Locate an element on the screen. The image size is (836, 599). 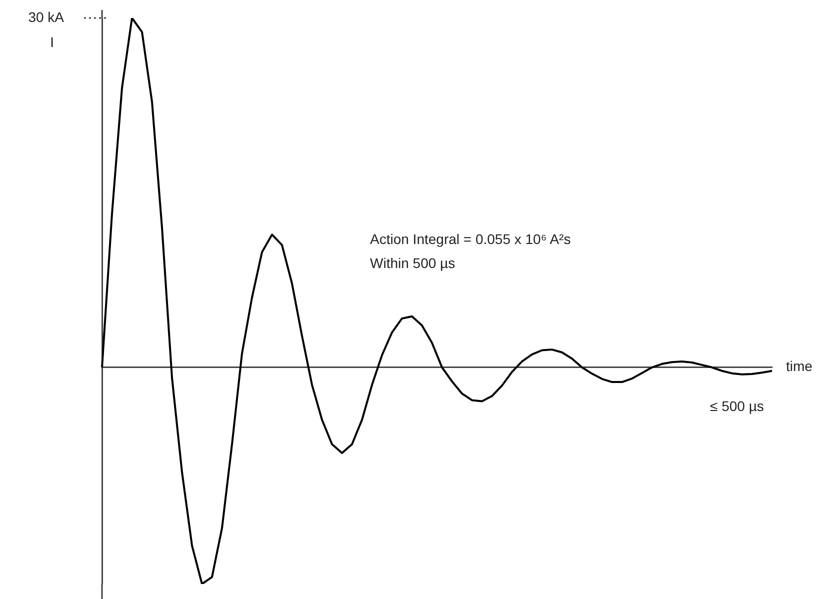
annotation: ≤ 500 µs is located at coordinates (737, 406).